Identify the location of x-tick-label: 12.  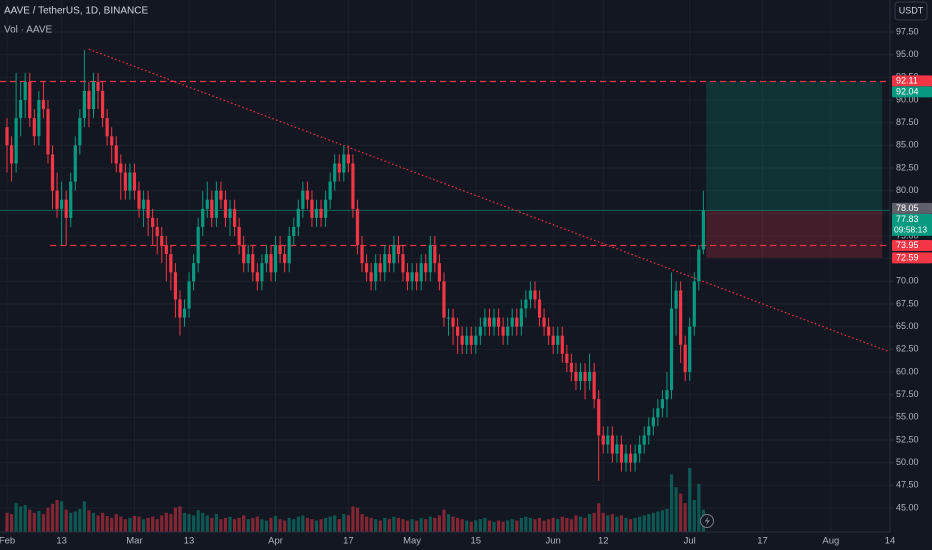
(603, 541).